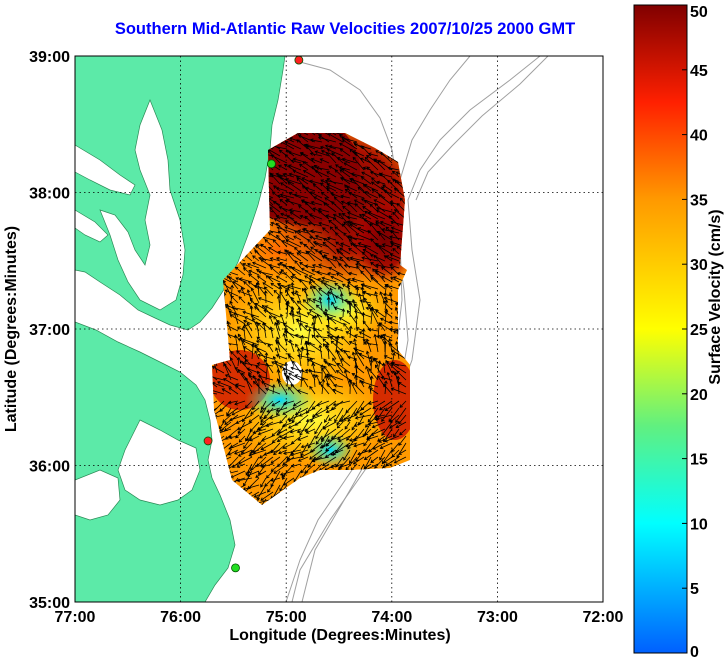 The image size is (724, 659). Describe the element at coordinates (339, 635) in the screenshot. I see `x-axis-label: Longitude (Degrees:Minutes)` at that location.